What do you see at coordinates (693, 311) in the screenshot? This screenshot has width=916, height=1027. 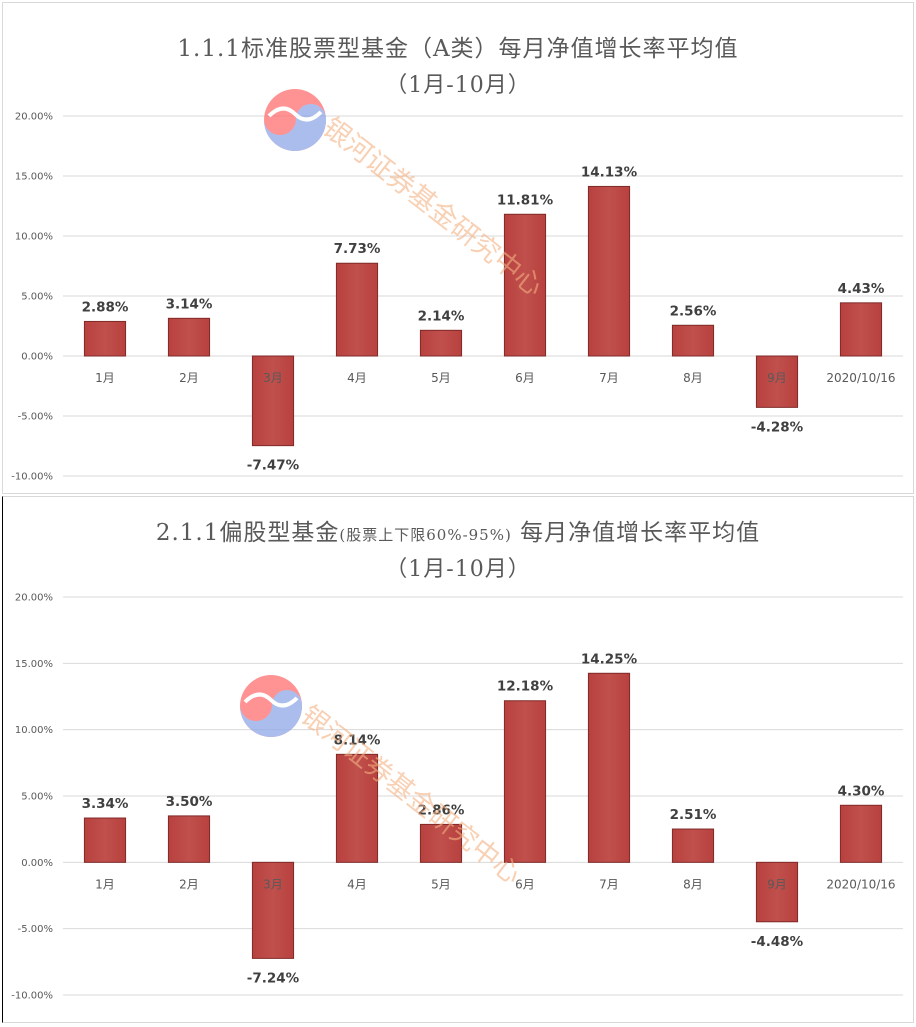 I see `data-label: 2.56%` at bounding box center [693, 311].